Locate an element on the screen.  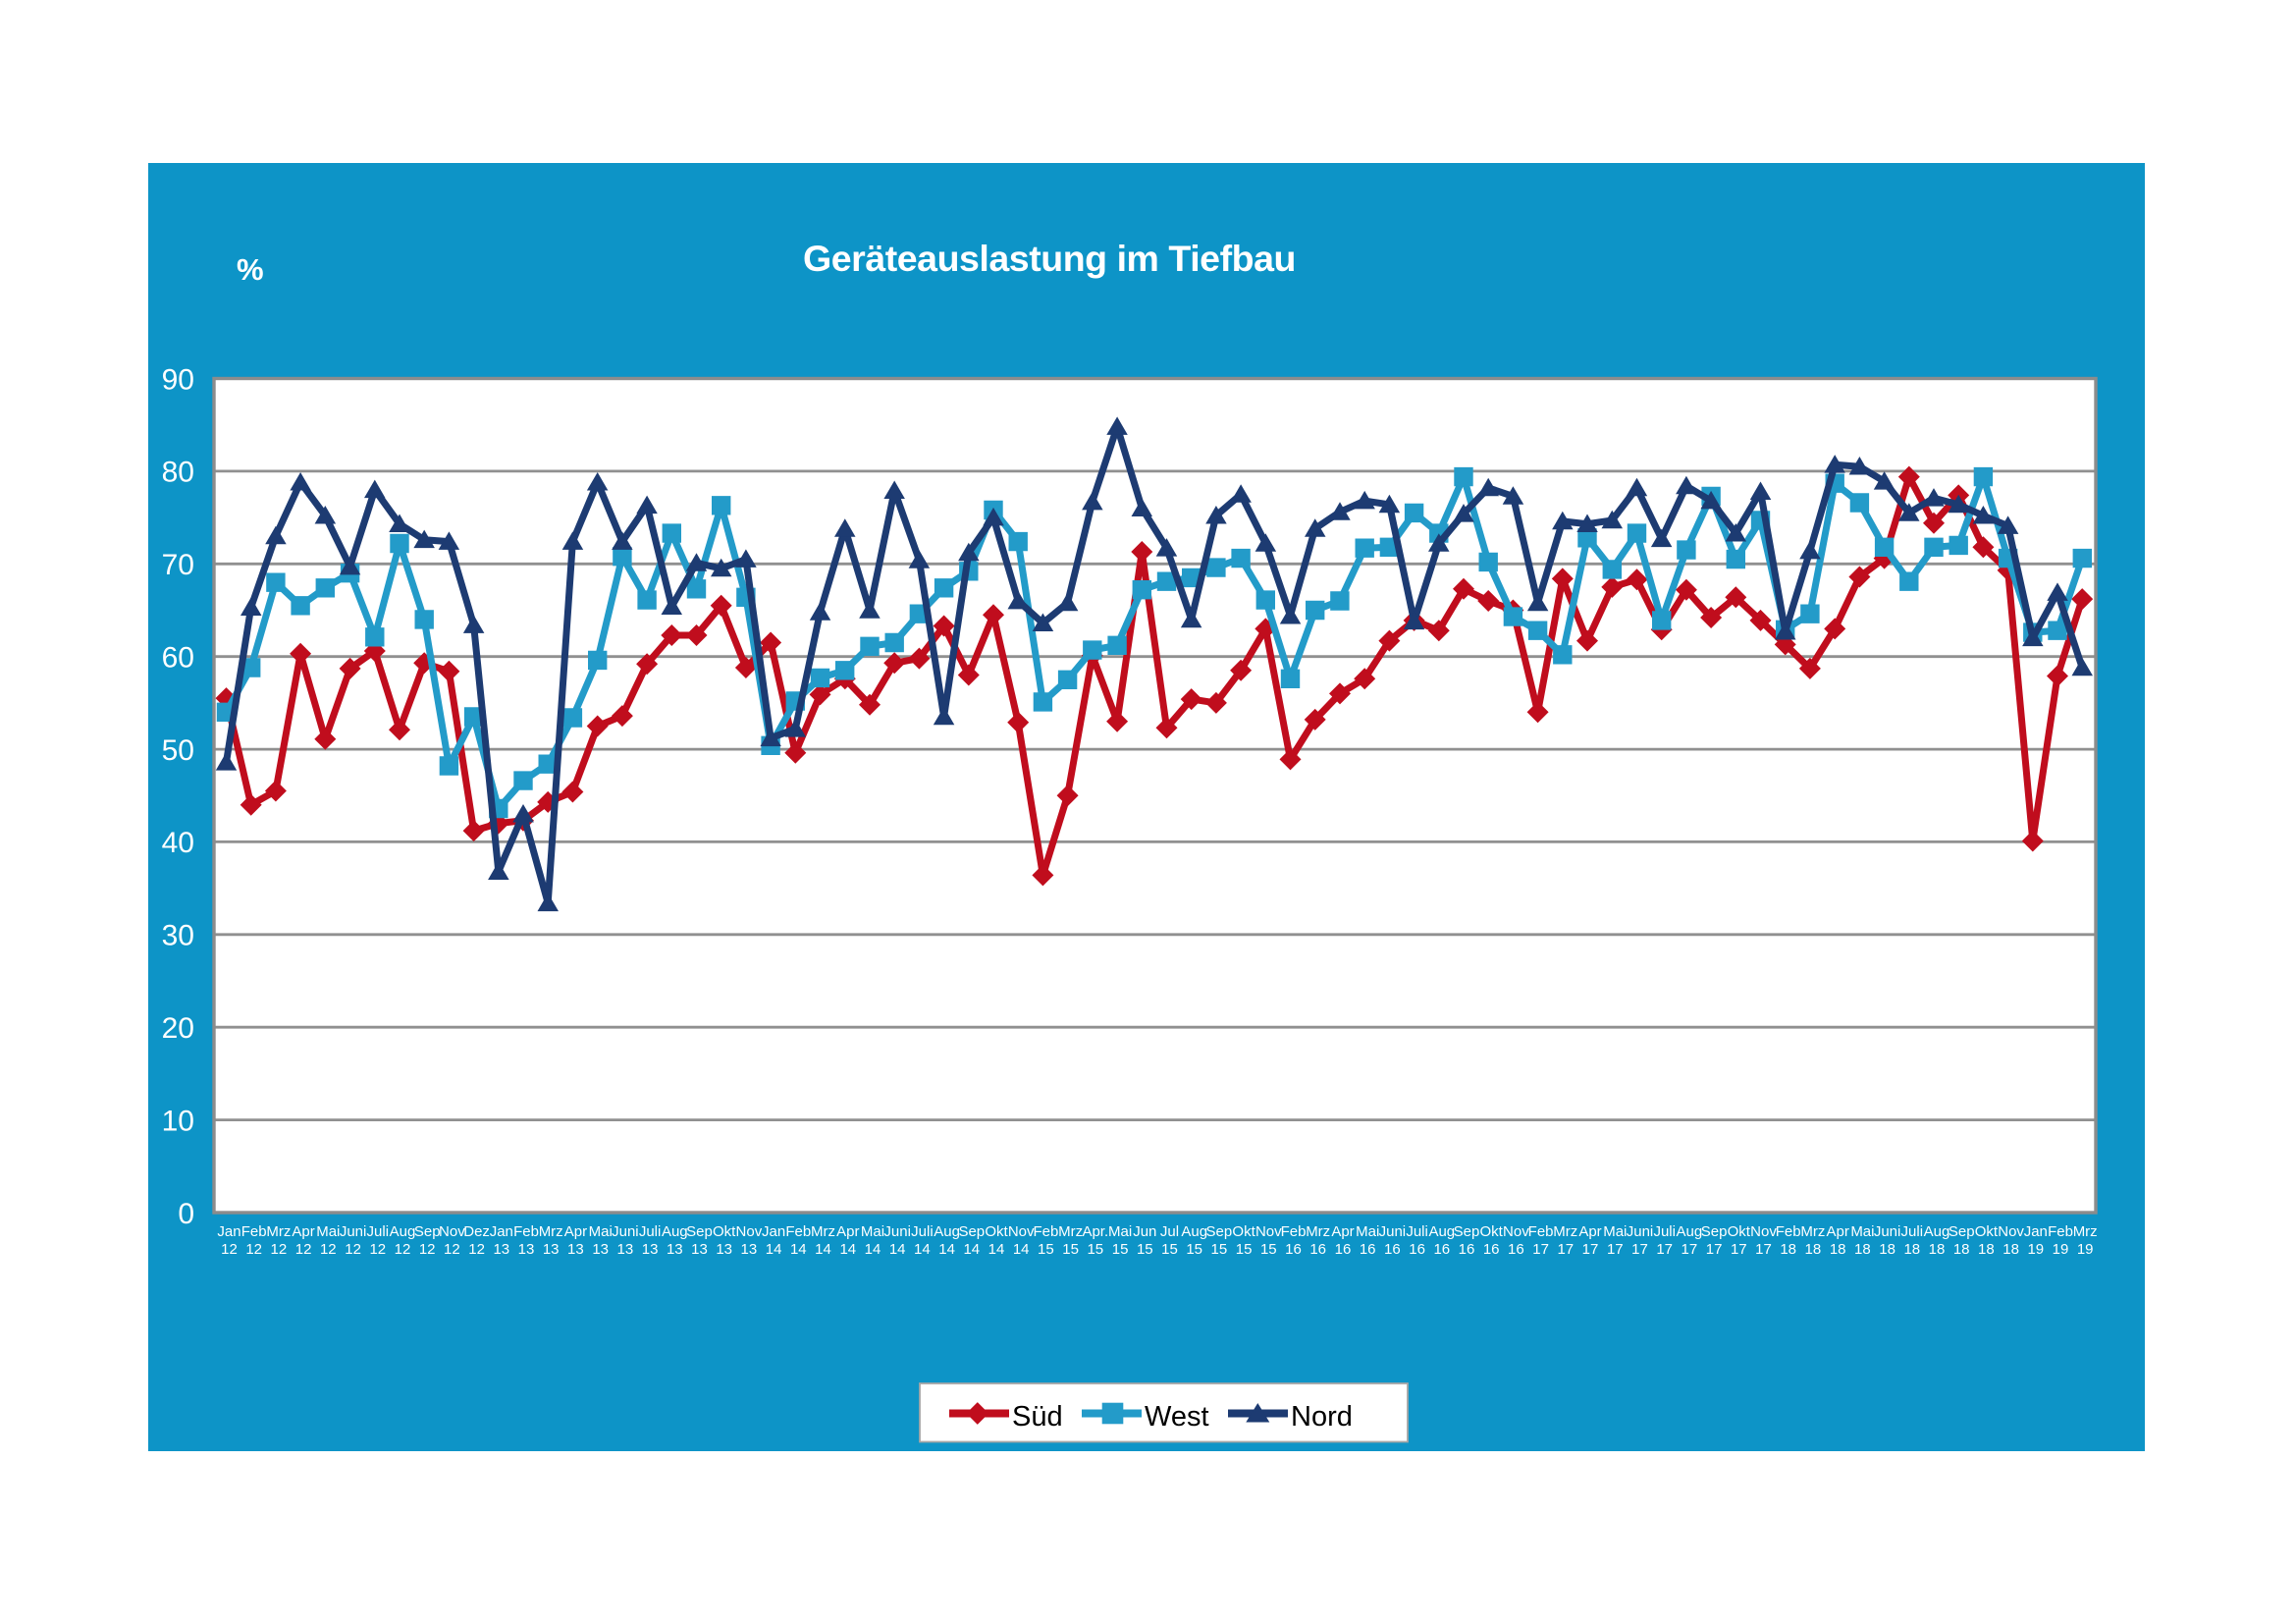
svg-text: Jul is located at coordinates (1169, 1231).